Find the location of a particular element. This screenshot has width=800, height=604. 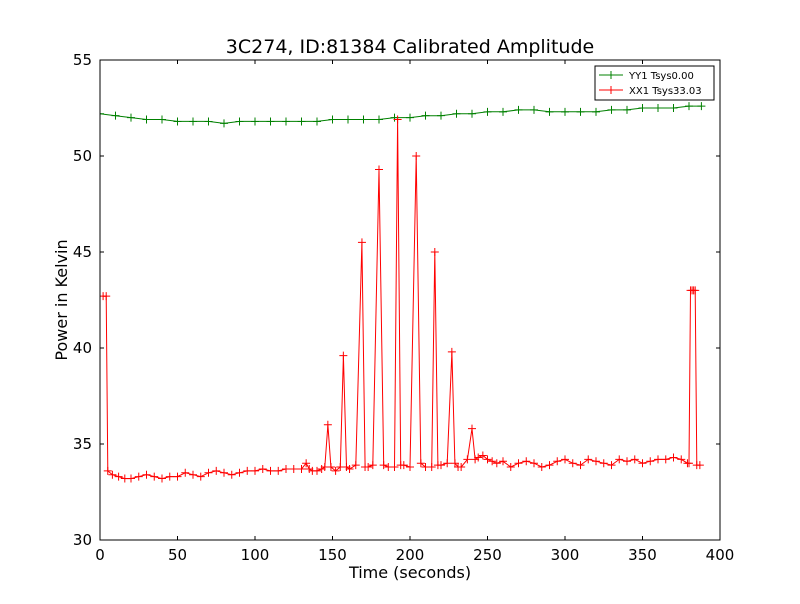

x-tick-label: 50 is located at coordinates (177, 555).